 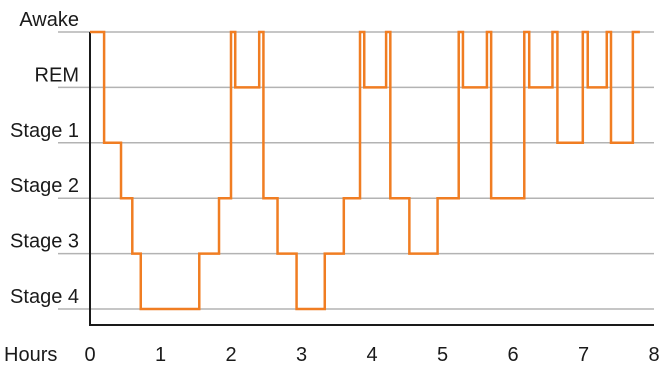 I want to click on y-label-stage-4: Stage 4, so click(x=44, y=297).